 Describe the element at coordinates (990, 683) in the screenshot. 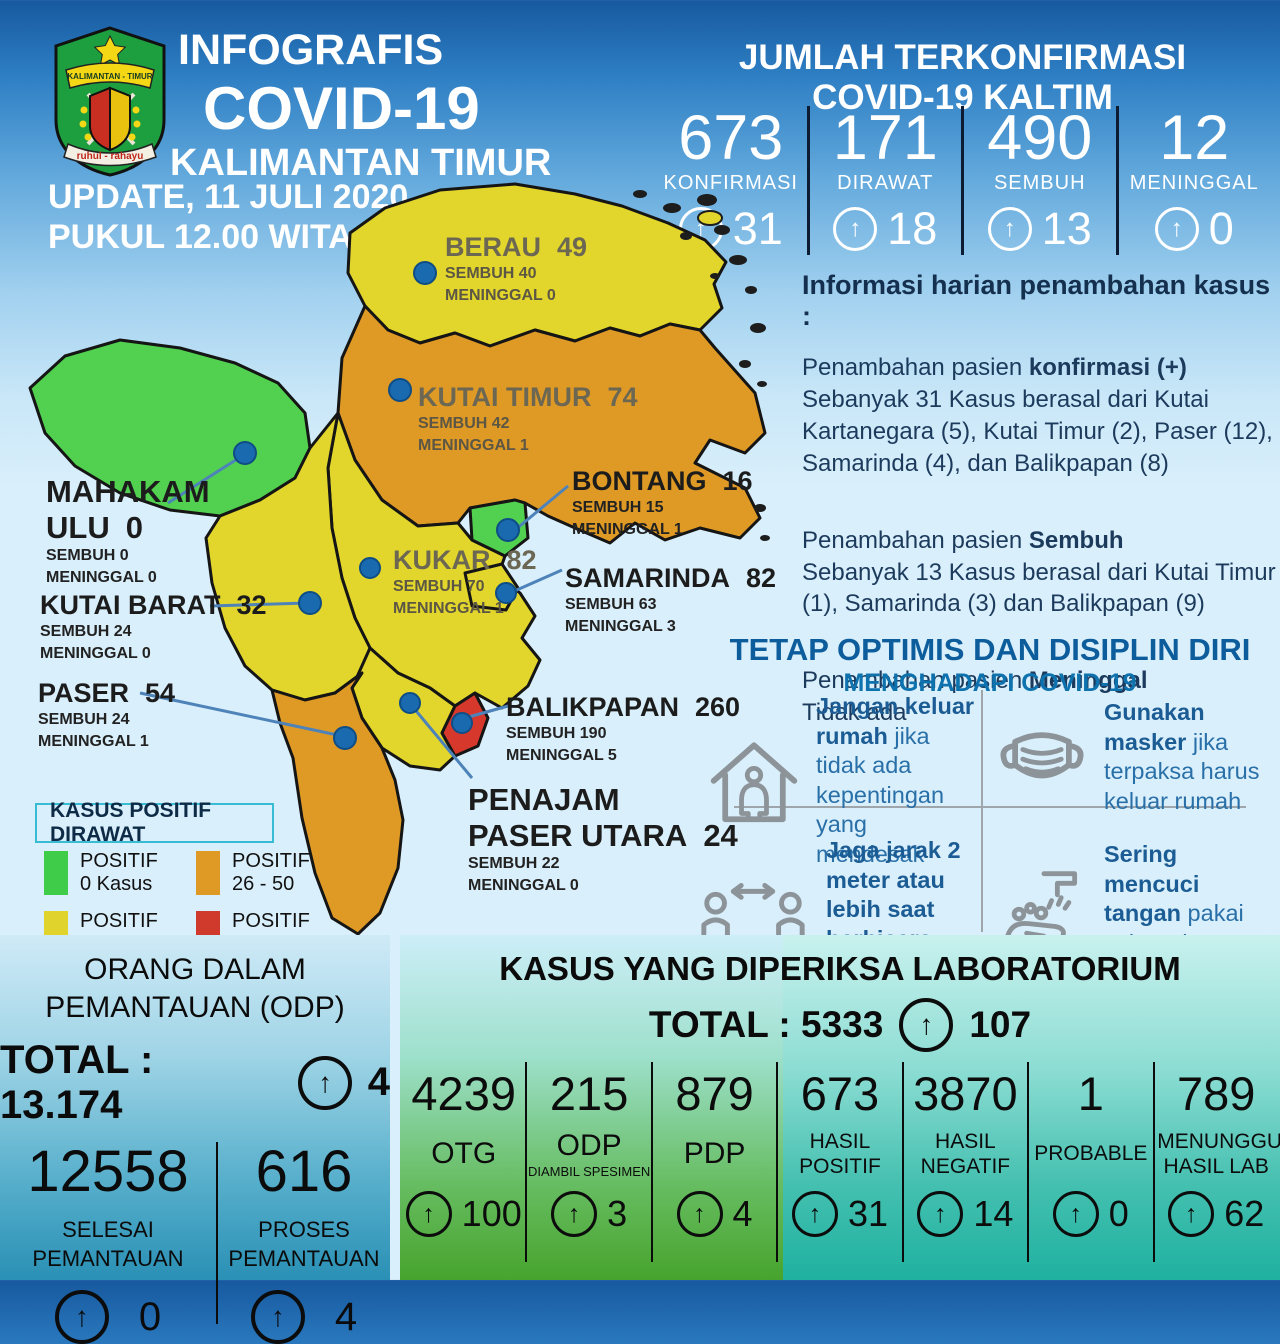

I see `optimis-subtitle: MENGHADAPI COVID-19` at that location.